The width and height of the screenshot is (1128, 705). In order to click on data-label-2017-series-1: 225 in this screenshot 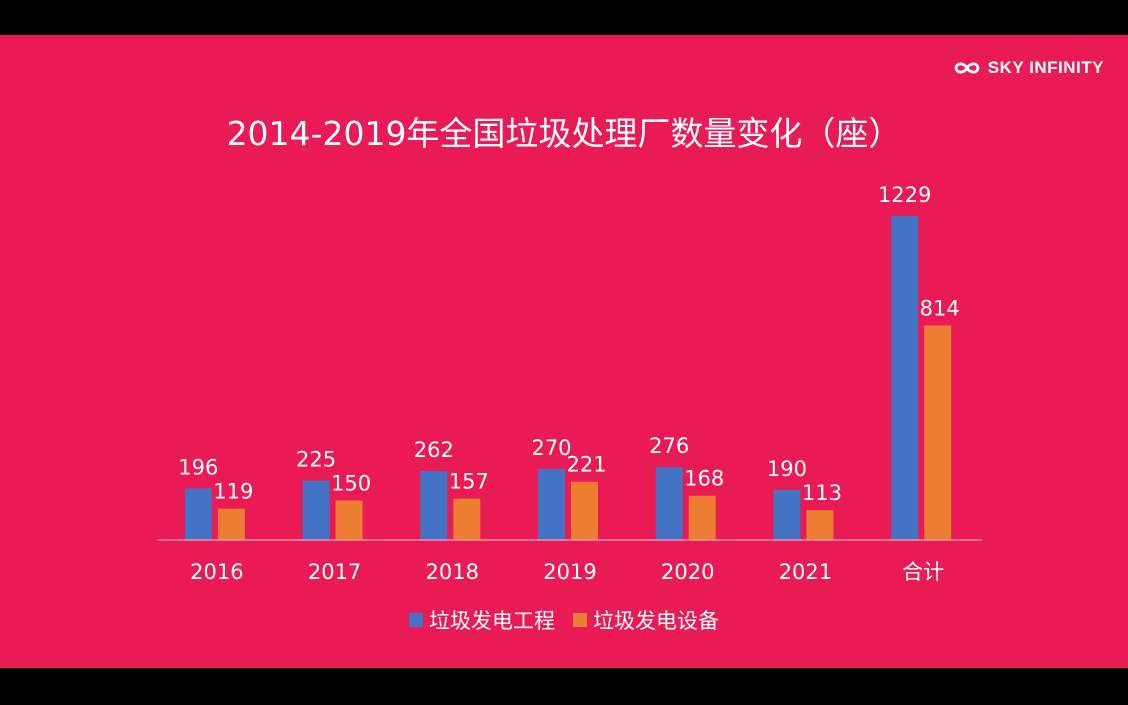, I will do `click(316, 460)`.